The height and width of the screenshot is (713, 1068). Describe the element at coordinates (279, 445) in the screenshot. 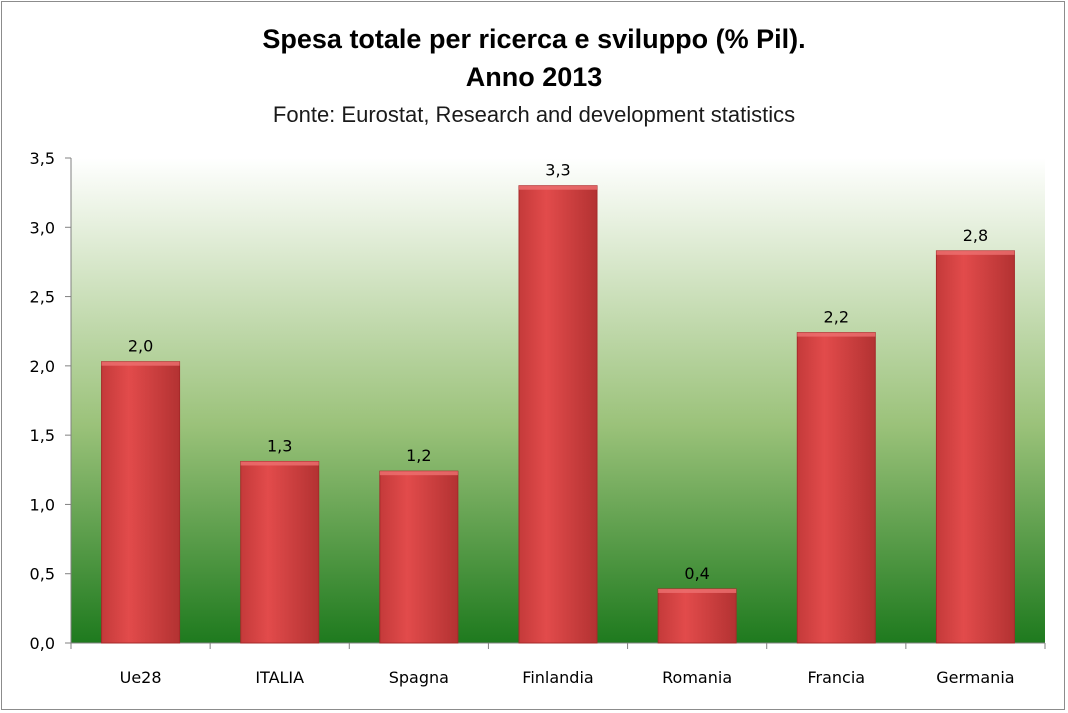

I see `data-label: 1,3` at that location.